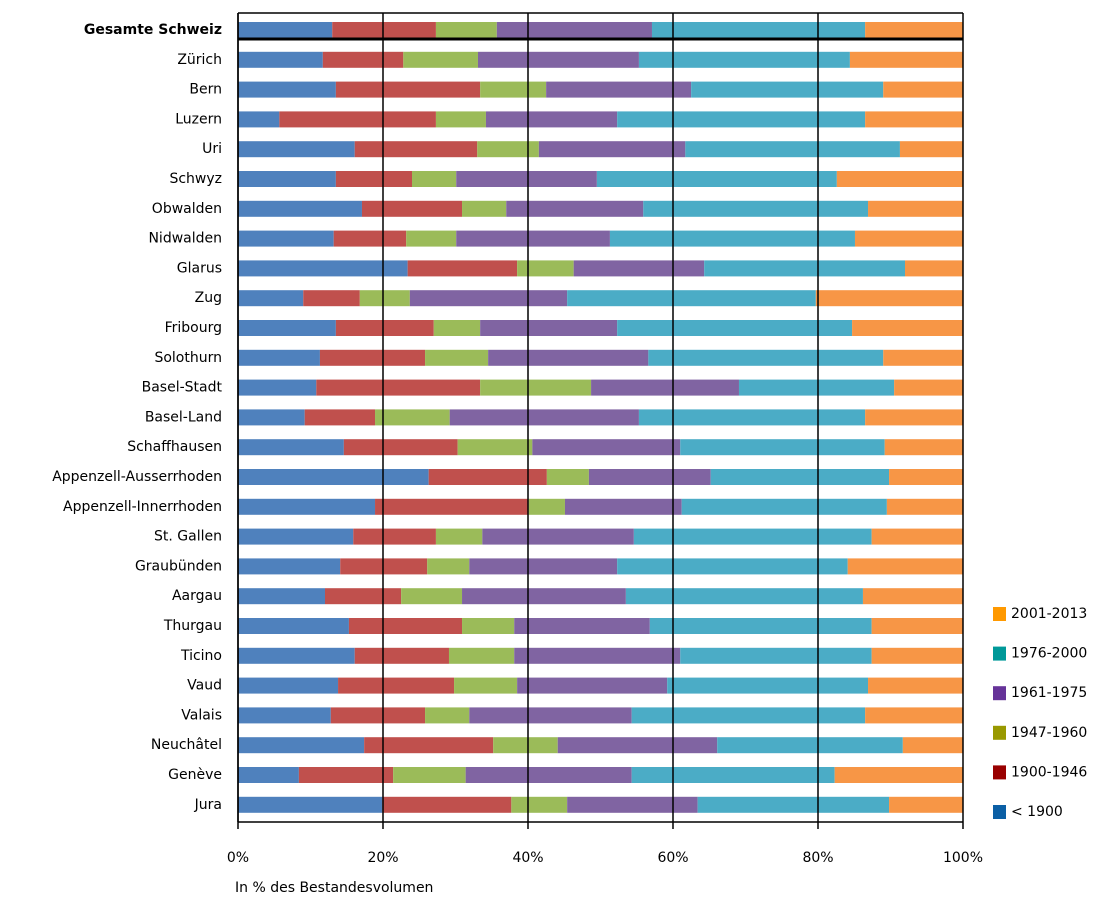 This screenshot has width=1102, height=899. What do you see at coordinates (672, 858) in the screenshot?
I see `x-tick-label: 60%` at bounding box center [672, 858].